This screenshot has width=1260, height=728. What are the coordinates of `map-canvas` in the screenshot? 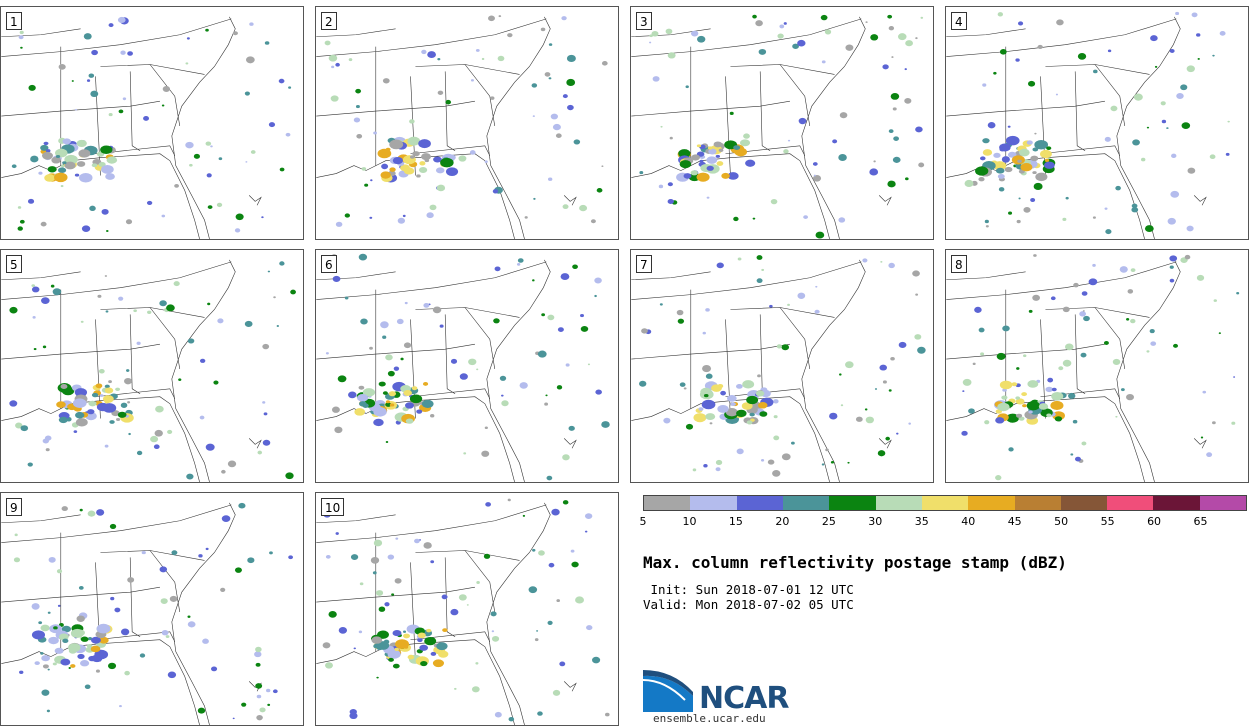 It's located at (1088, 125).